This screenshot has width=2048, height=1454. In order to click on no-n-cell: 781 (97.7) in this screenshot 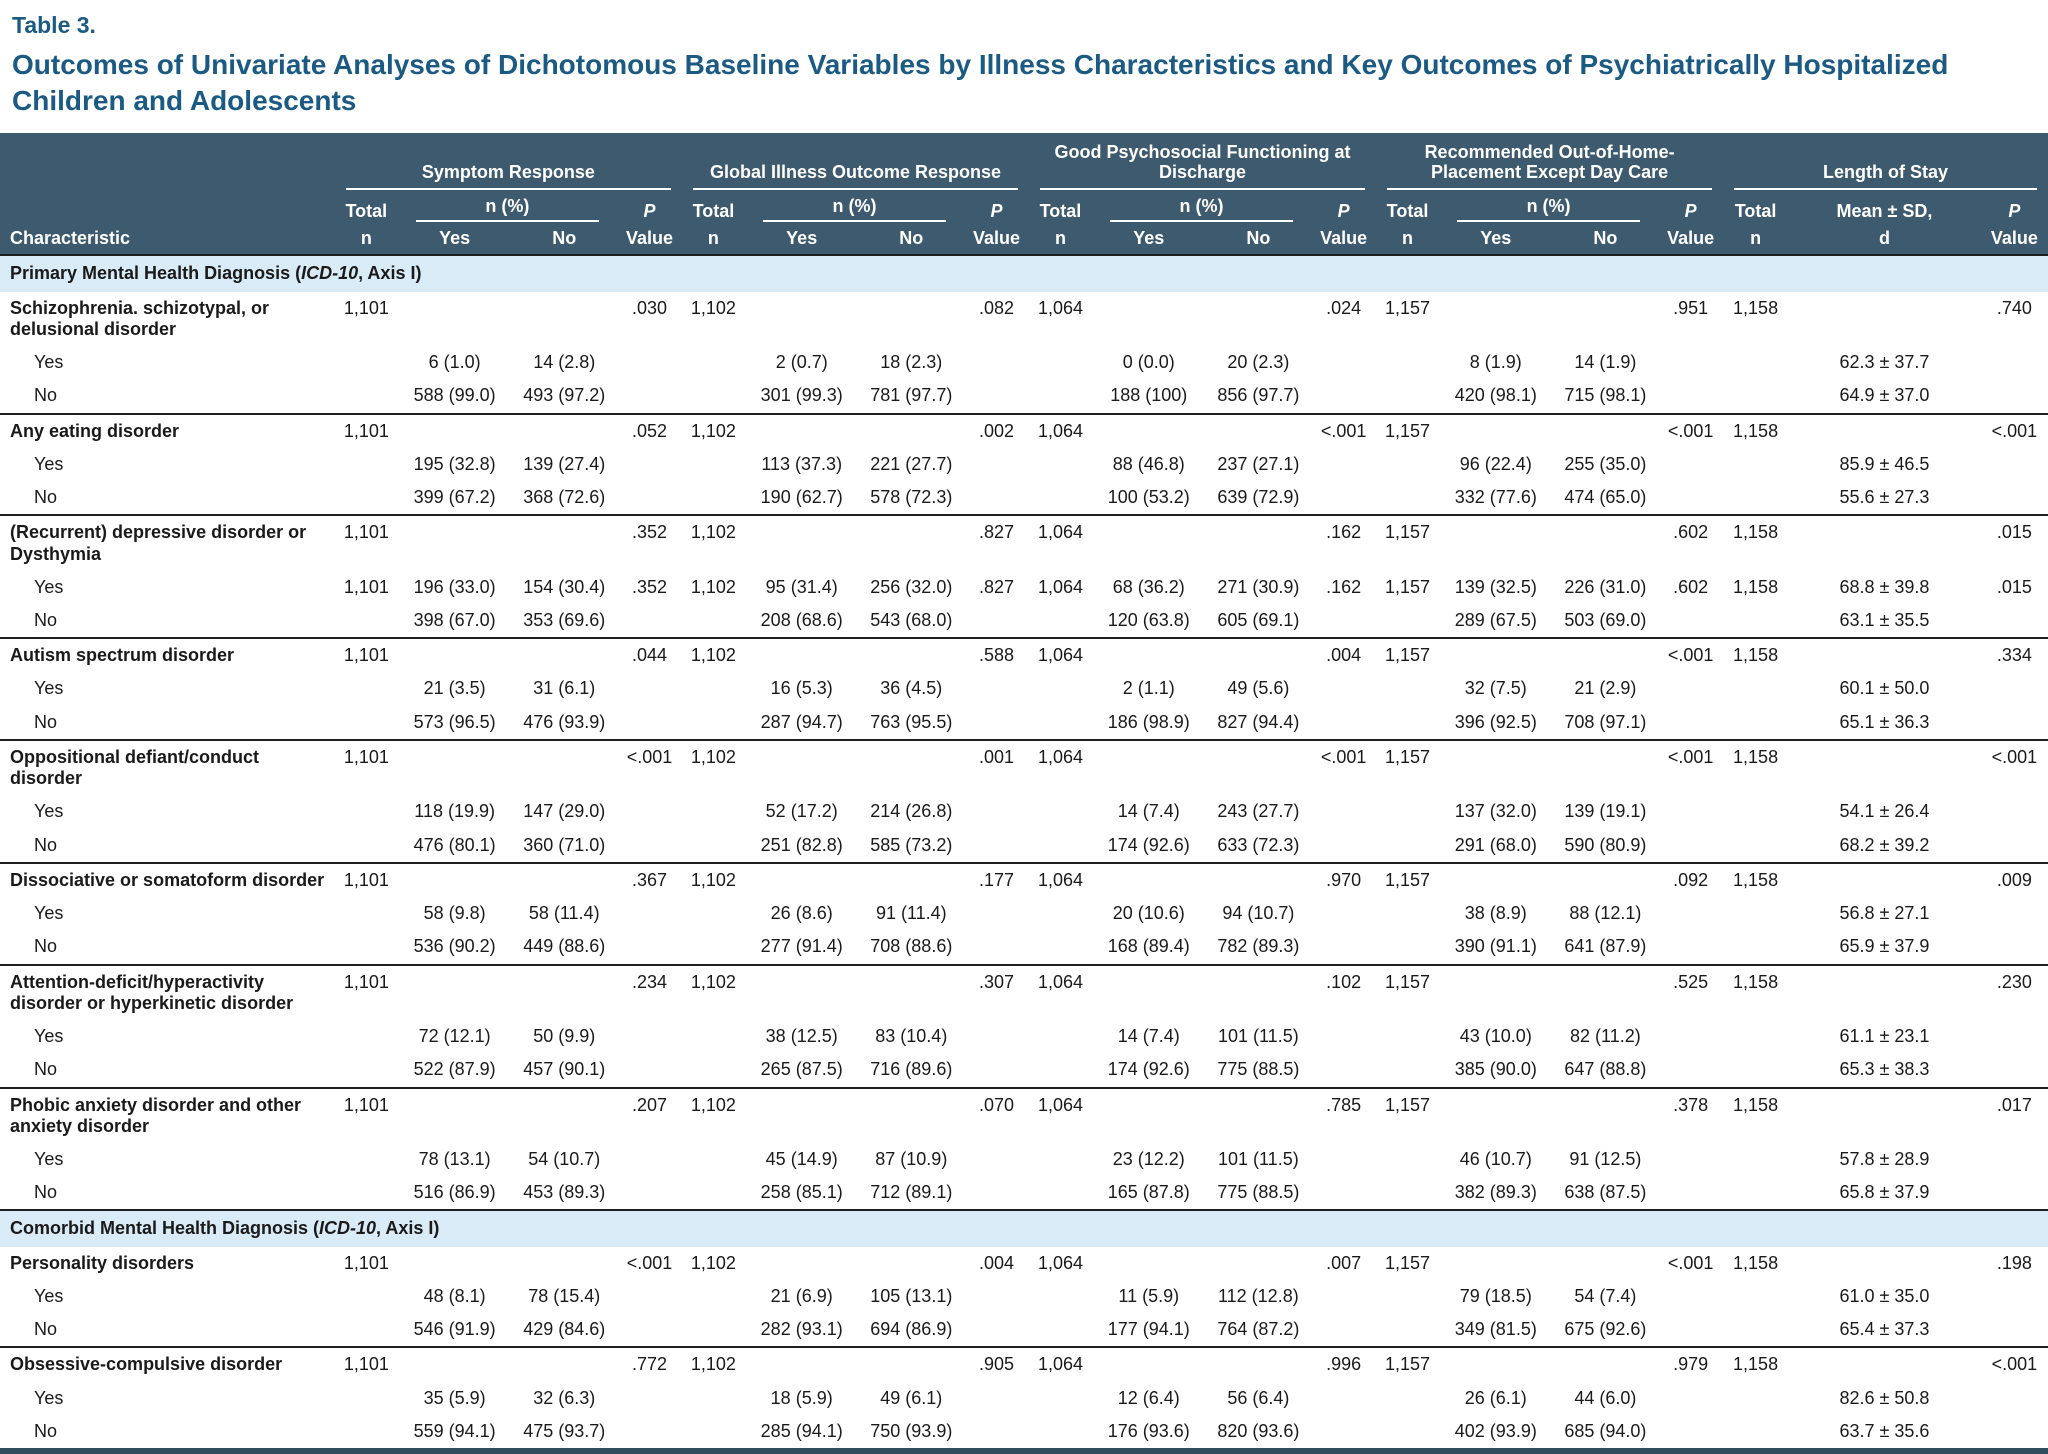, I will do `click(911, 395)`.